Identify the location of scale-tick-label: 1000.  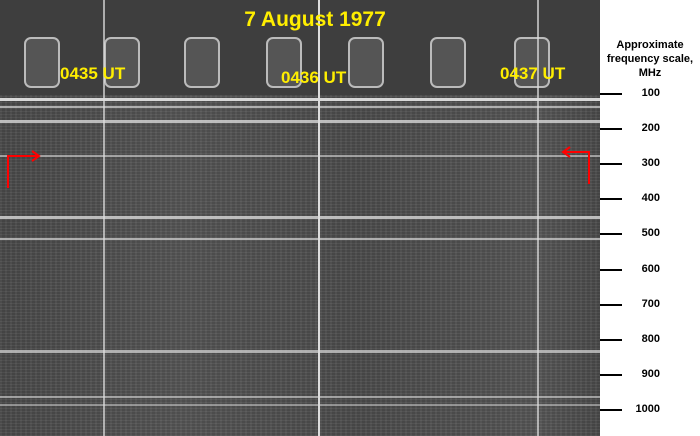
(647, 408).